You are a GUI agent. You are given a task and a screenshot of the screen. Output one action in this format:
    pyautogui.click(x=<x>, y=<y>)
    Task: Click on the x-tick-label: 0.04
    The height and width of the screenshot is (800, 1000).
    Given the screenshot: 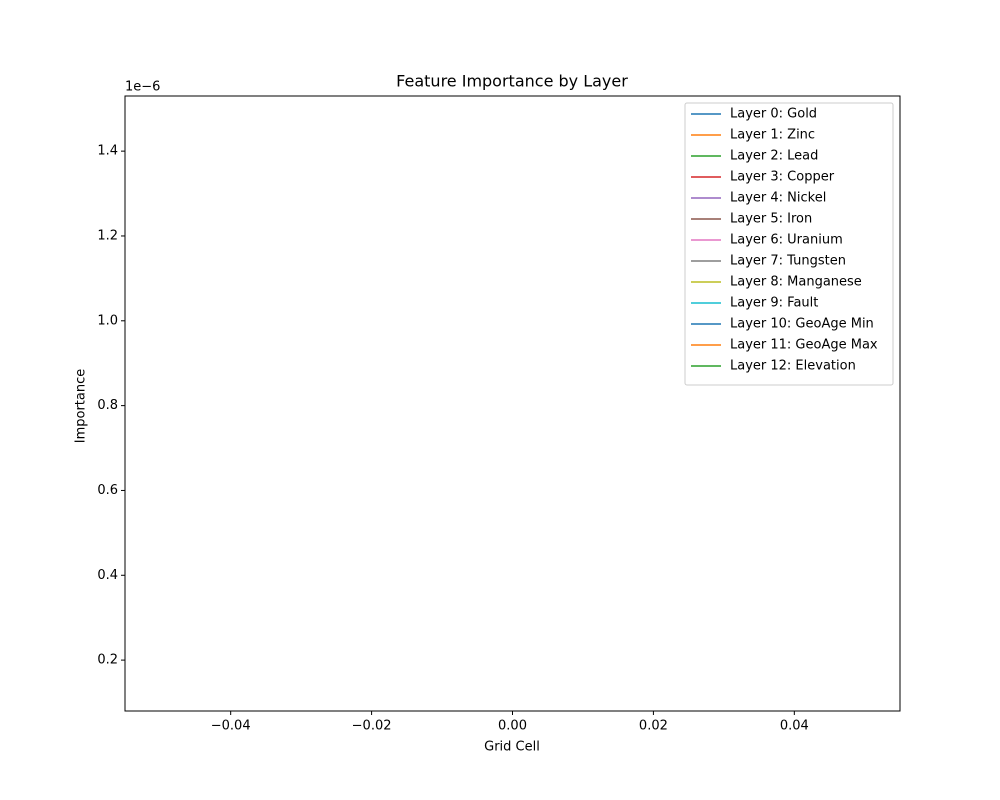 What is the action you would take?
    pyautogui.click(x=794, y=726)
    